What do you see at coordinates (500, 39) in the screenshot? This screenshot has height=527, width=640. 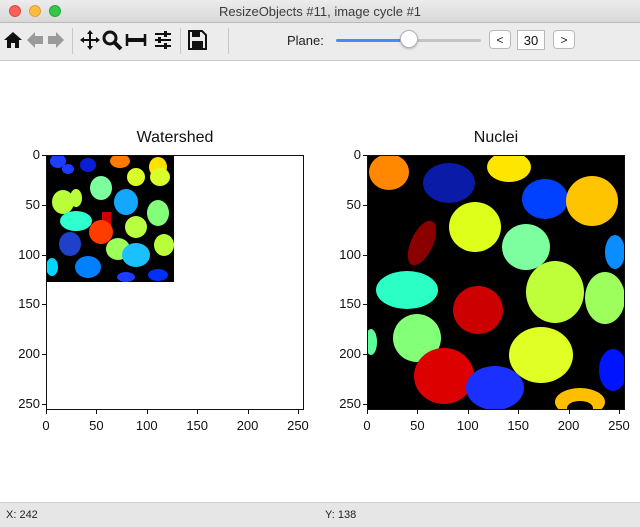 I see `previous-plane-button: <` at bounding box center [500, 39].